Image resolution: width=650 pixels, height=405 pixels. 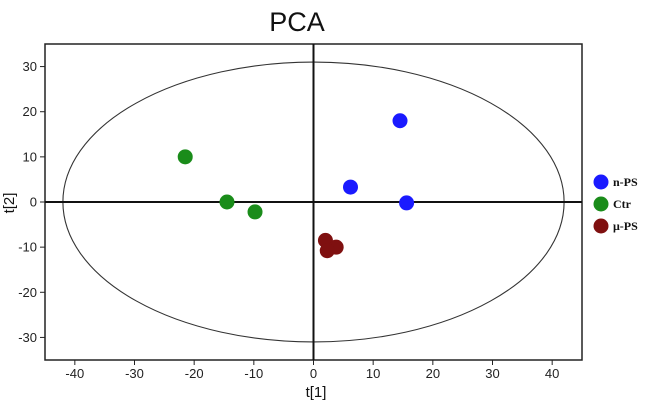 I want to click on x-tick-label: 20, so click(x=433, y=373).